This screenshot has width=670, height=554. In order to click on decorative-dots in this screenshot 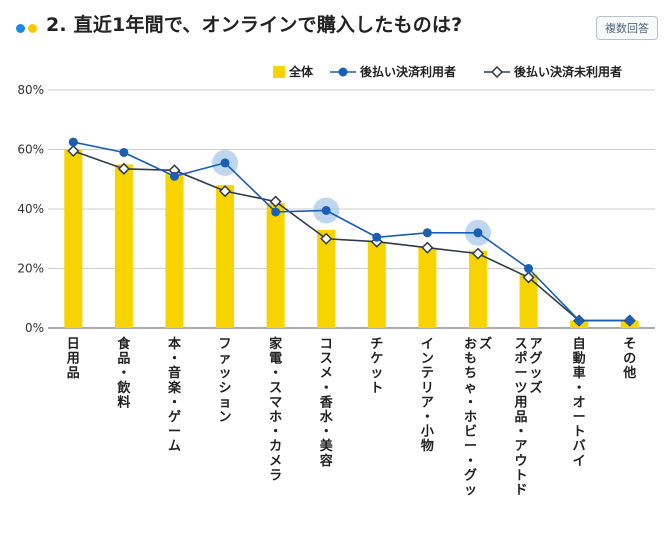, I will do `click(28, 27)`.